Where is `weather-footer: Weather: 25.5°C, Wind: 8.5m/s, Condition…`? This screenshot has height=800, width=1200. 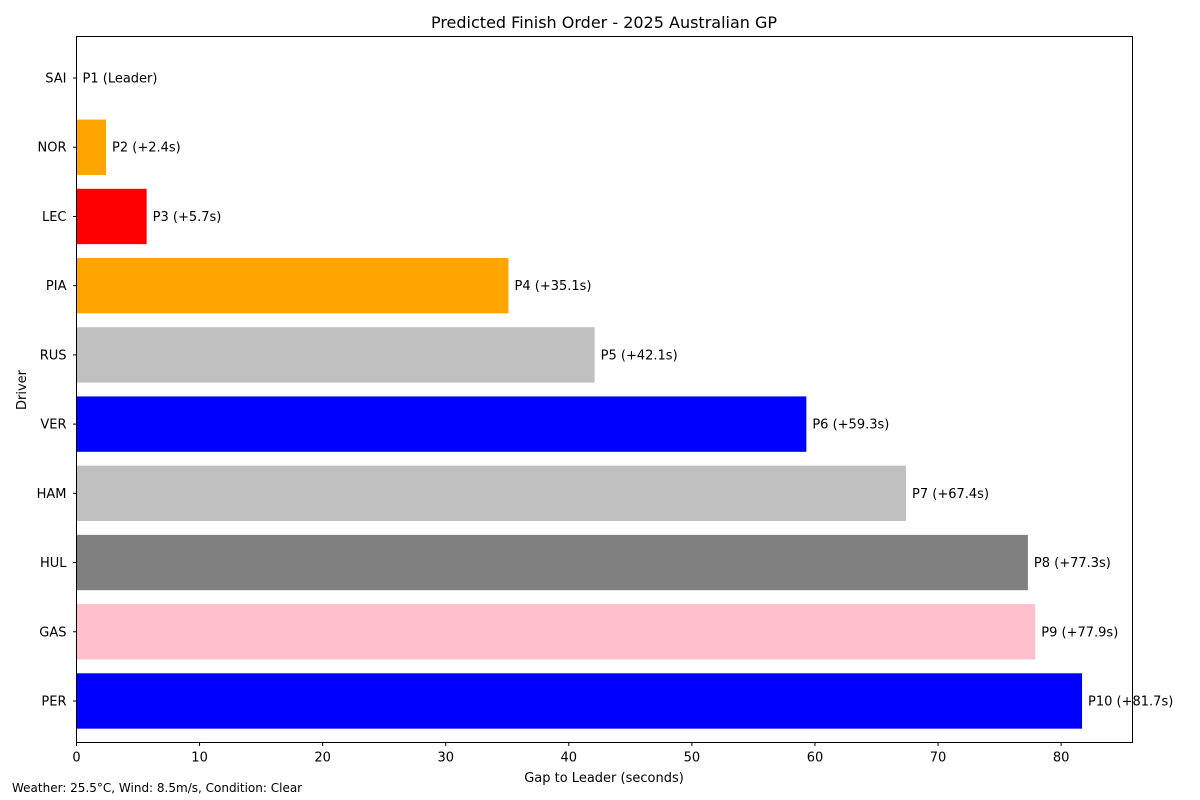 weather-footer: Weather: 25.5°C, Wind: 8.5m/s, Condition… is located at coordinates (157, 788).